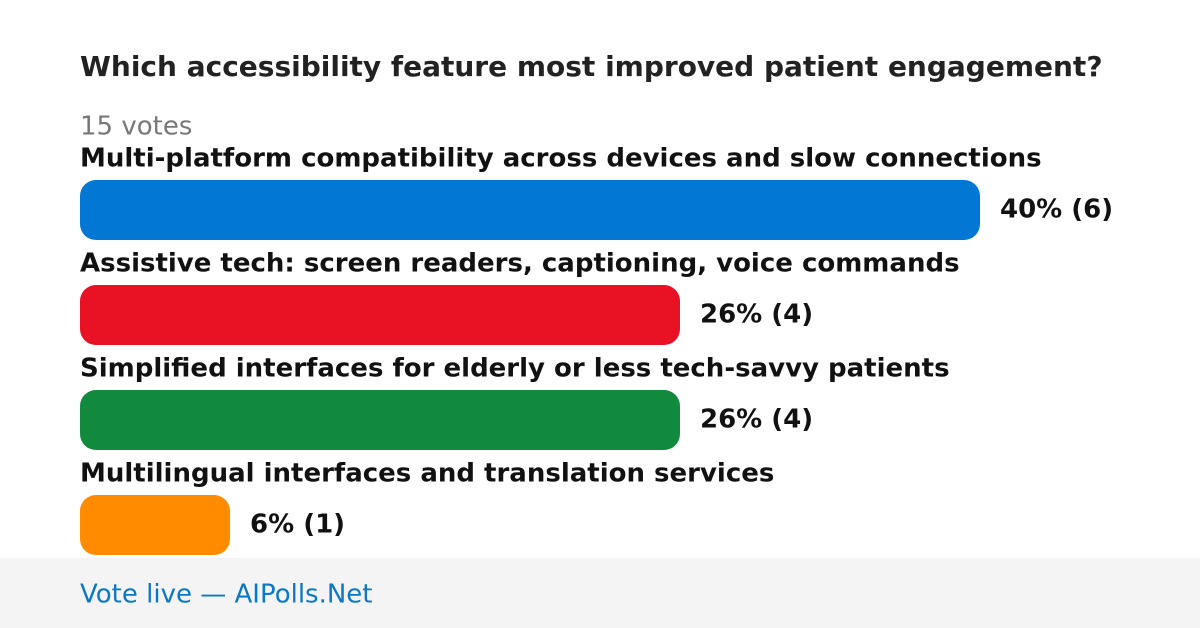 This screenshot has width=1200, height=628. Describe the element at coordinates (226, 595) in the screenshot. I see `footer-link: Vote live — AIPolls.Net` at that location.